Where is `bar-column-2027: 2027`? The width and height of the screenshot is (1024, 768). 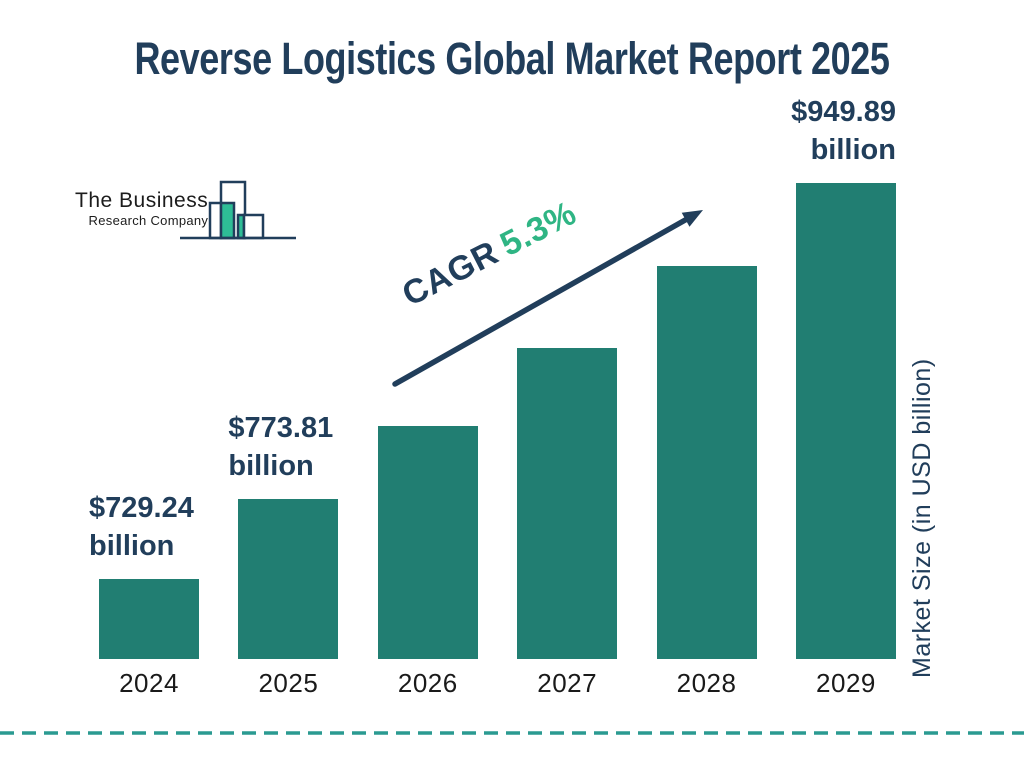
bar-column-2027: 2027 is located at coordinates (567, 431).